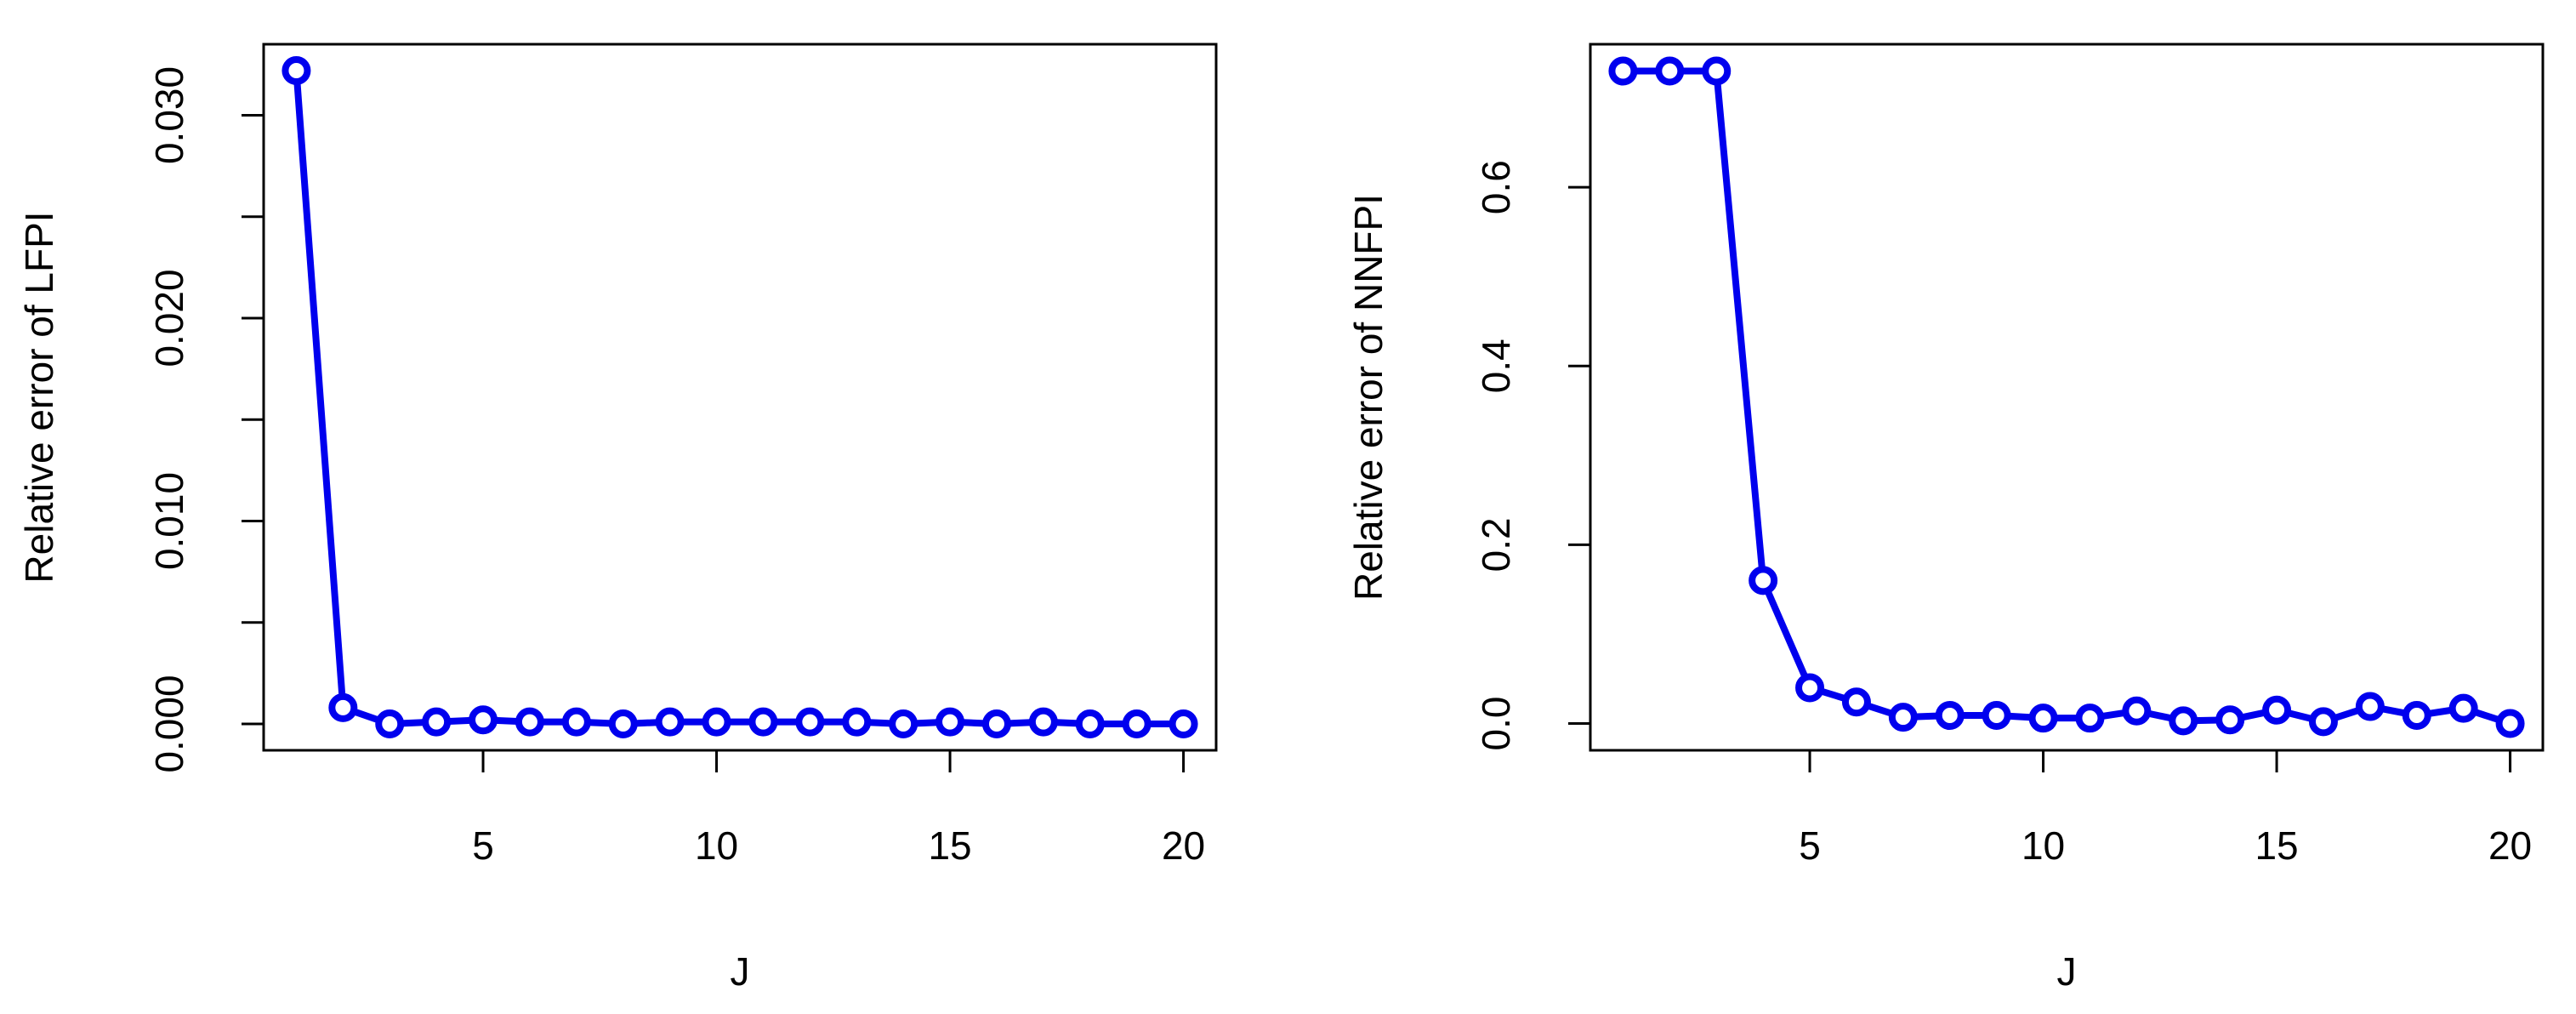  I want to click on y-tick-label: 0.000, so click(169, 723).